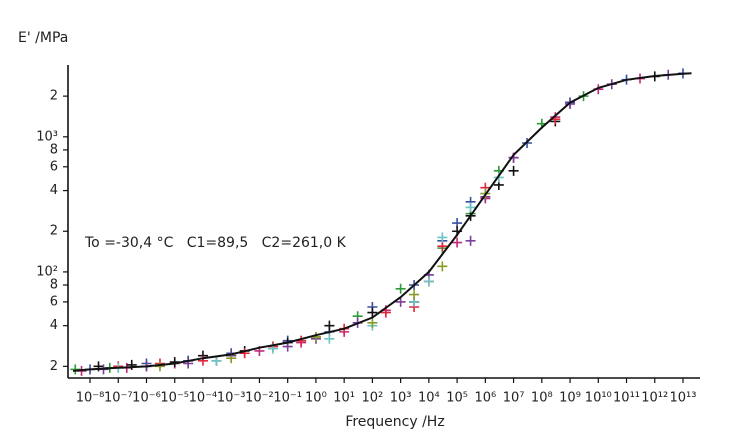 This screenshot has width=735, height=445. I want to click on x-tick-label: 10¹², so click(654, 398).